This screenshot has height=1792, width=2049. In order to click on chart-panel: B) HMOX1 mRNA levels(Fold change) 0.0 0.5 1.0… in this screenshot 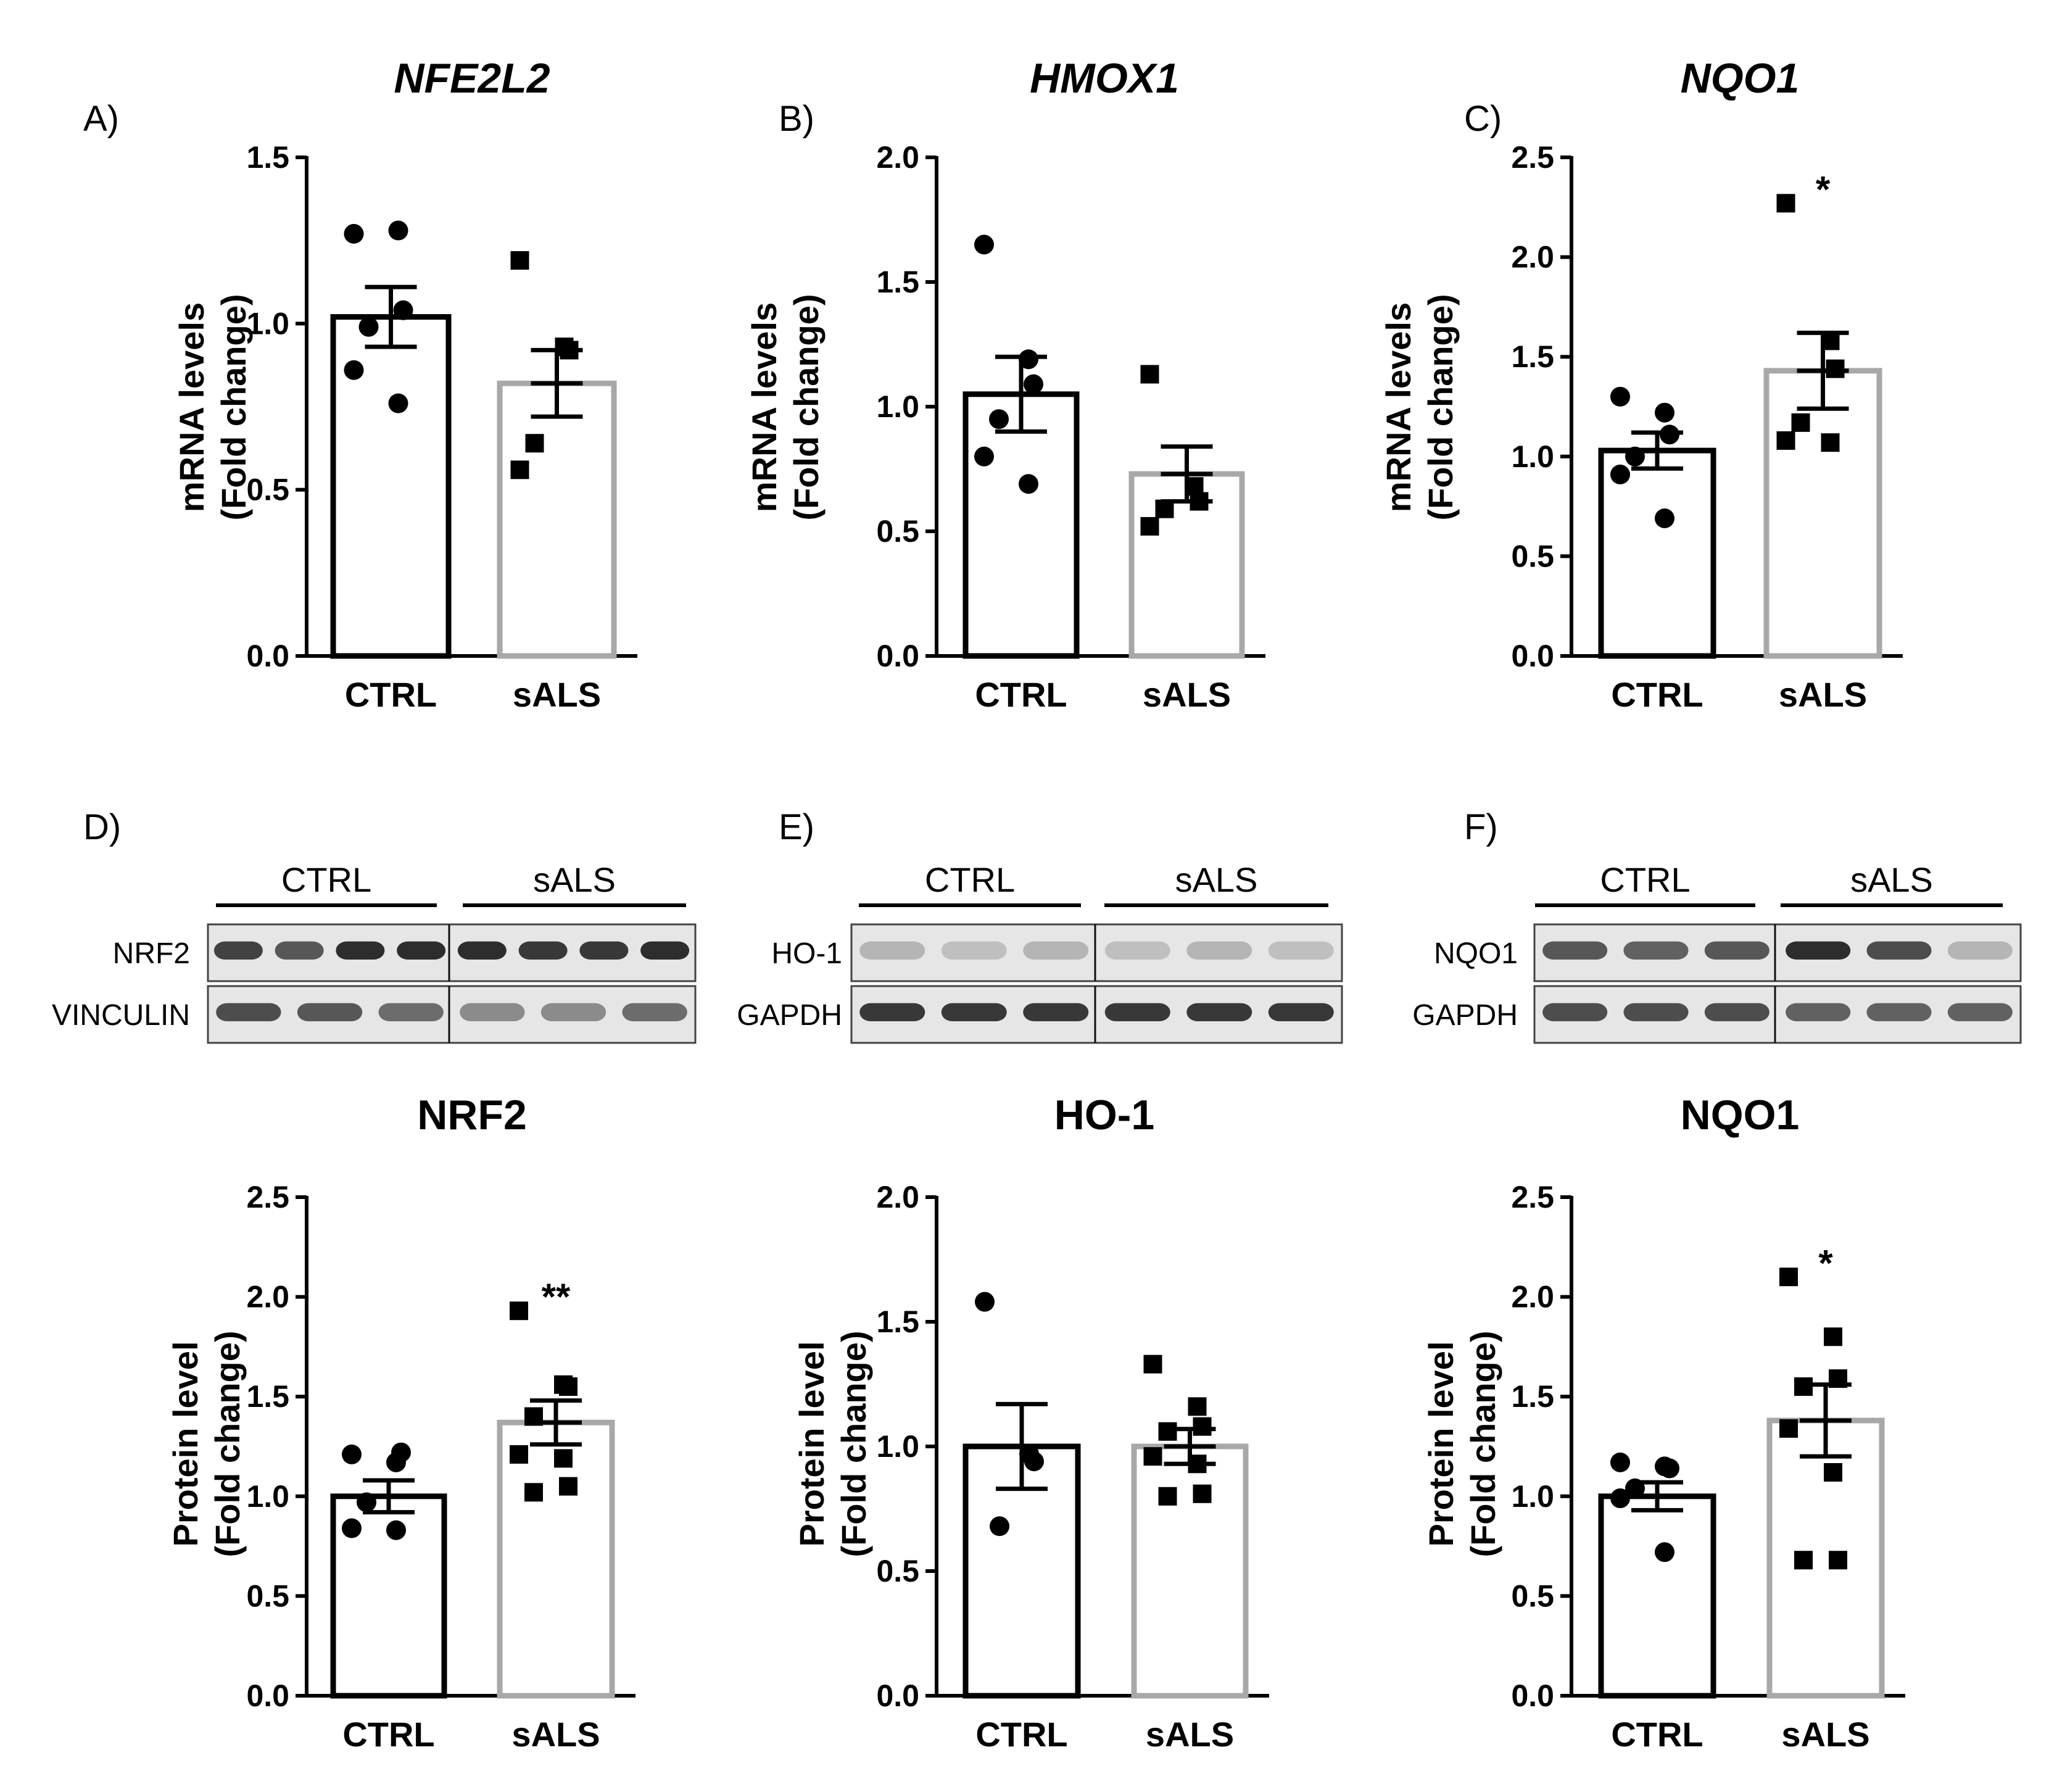, I will do `click(1005, 384)`.